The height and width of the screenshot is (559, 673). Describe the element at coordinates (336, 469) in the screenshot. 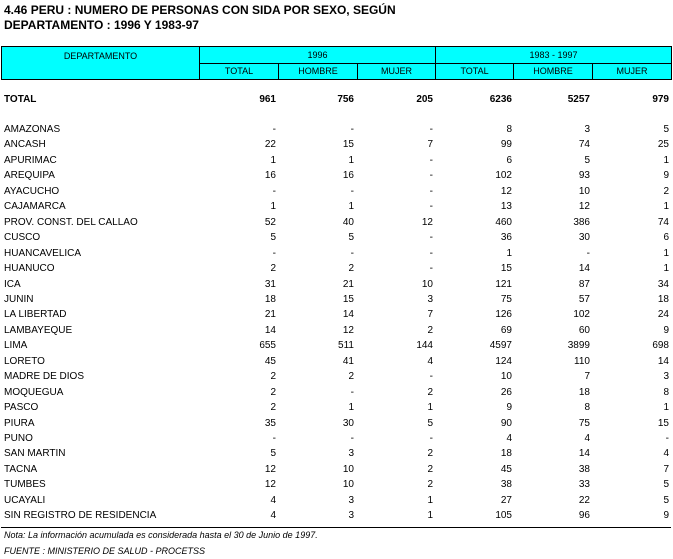

I see `table-row: TACNA 12 10 2 45 38 7` at that location.